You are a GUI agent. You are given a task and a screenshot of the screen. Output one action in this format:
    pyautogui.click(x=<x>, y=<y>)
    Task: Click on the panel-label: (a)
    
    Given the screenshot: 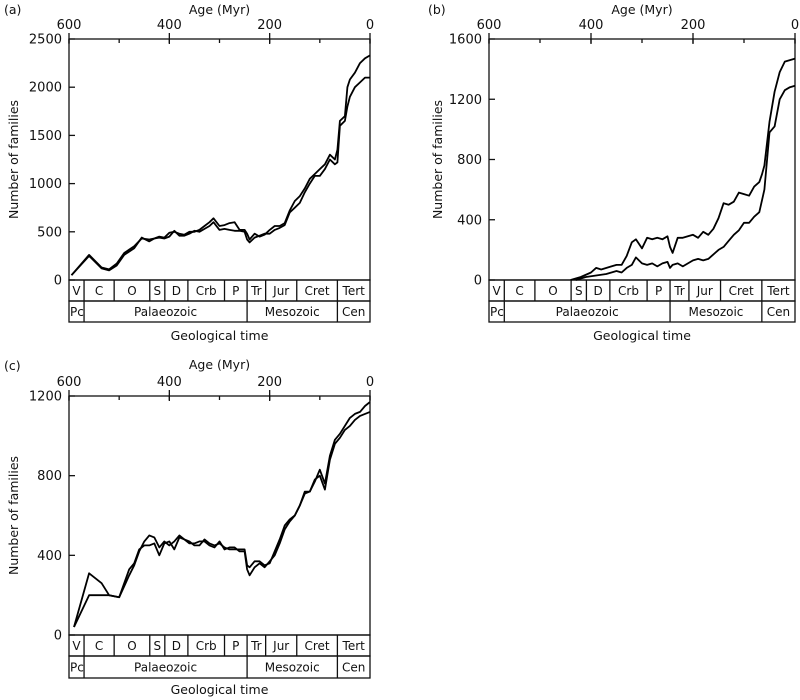 What is the action you would take?
    pyautogui.click(x=12, y=9)
    